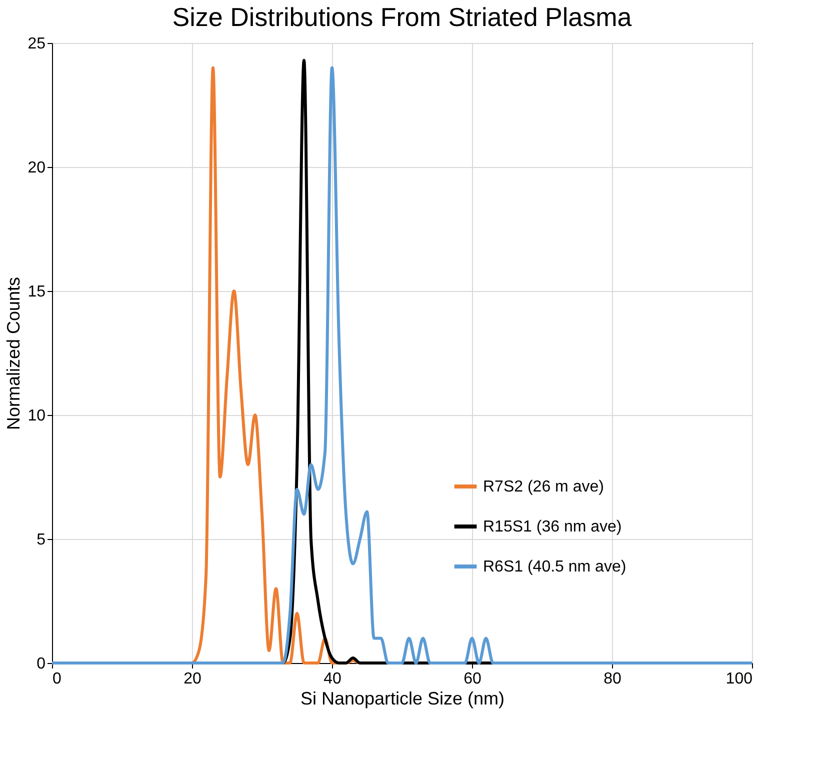 Image resolution: width=827 pixels, height=784 pixels. What do you see at coordinates (14, 353) in the screenshot?
I see `y-axis-title: Normalized Counts` at bounding box center [14, 353].